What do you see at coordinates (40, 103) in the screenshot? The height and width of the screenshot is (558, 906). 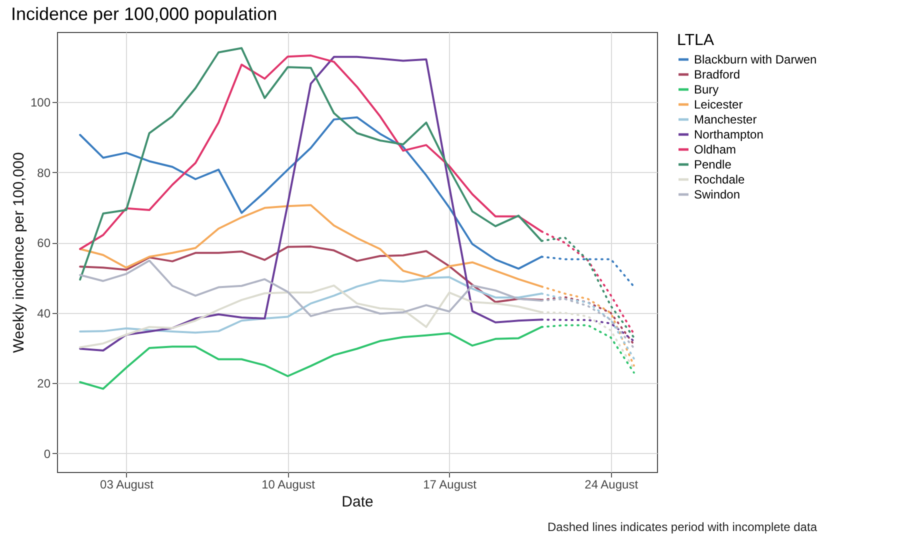 I see `y-tick-label: 100` at bounding box center [40, 103].